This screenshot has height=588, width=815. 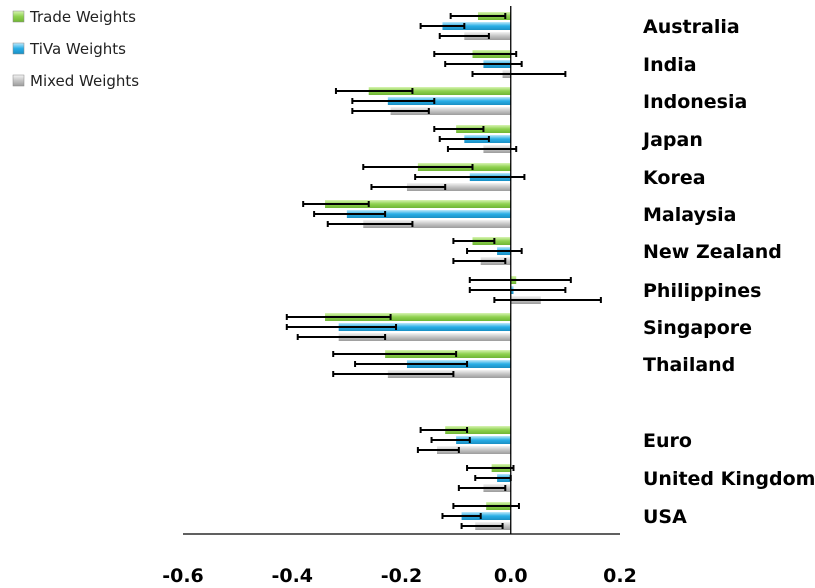 I want to click on x-tick-labels: -0.6 -0.4 -0.2 0.0 0.2, so click(x=399, y=576).